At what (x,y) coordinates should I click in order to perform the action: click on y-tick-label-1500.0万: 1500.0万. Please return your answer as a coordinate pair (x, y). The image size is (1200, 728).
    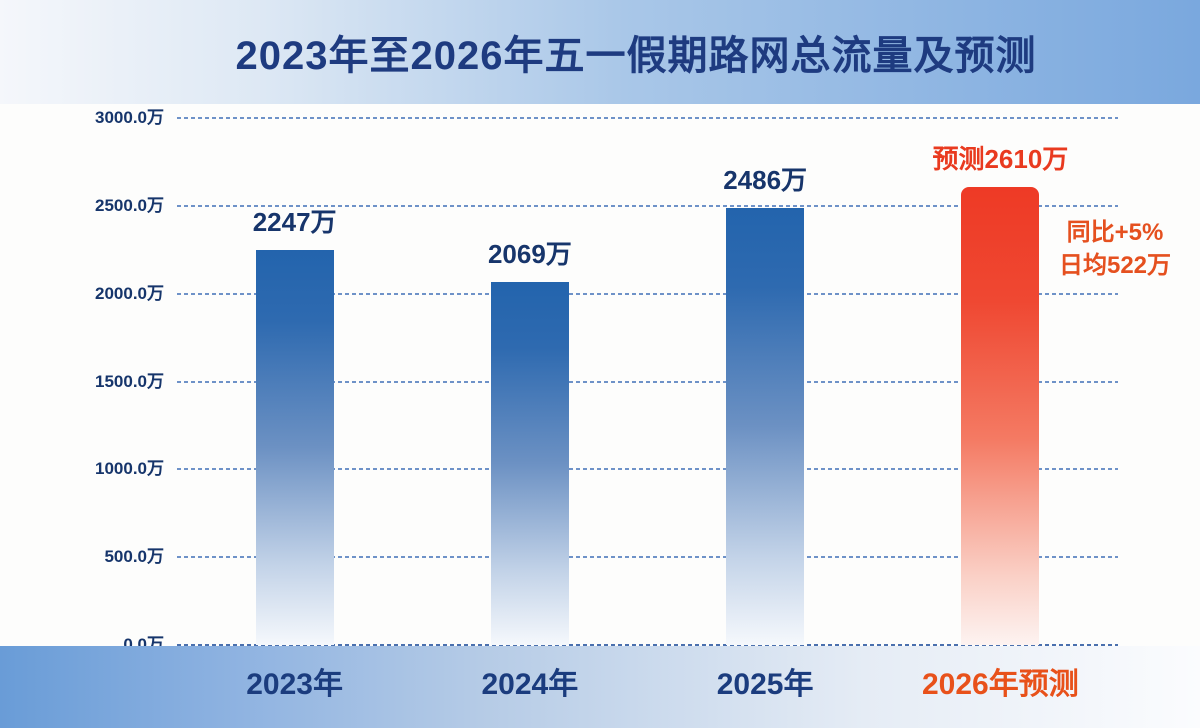
    Looking at the image, I should click on (129, 381).